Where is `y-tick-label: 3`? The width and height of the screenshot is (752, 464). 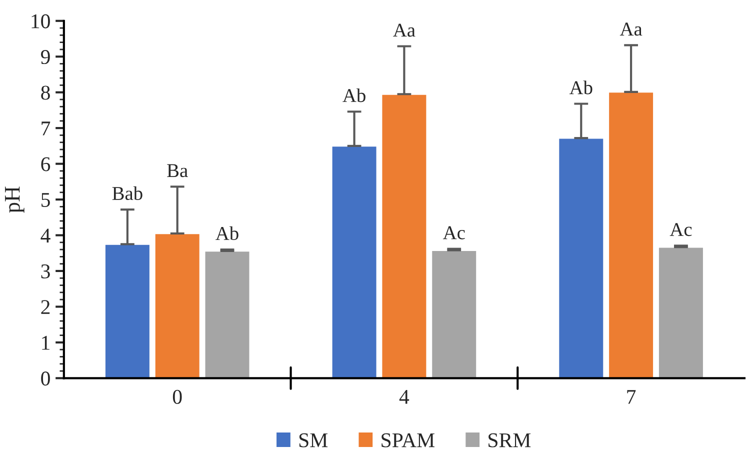
y-tick-label: 3 is located at coordinates (45, 271).